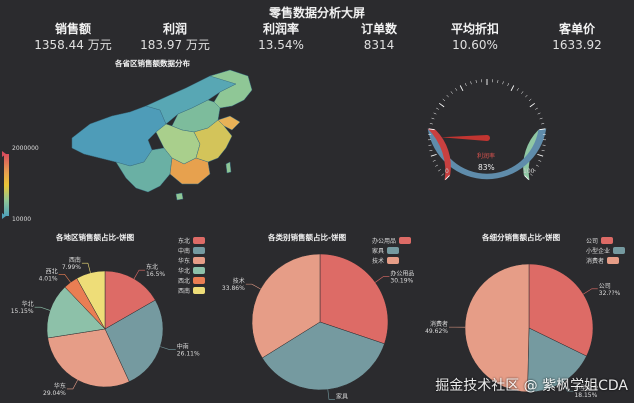  I want to click on pie1-legend: 东北 中南 华东 华北 西北 西南, so click(198, 271).